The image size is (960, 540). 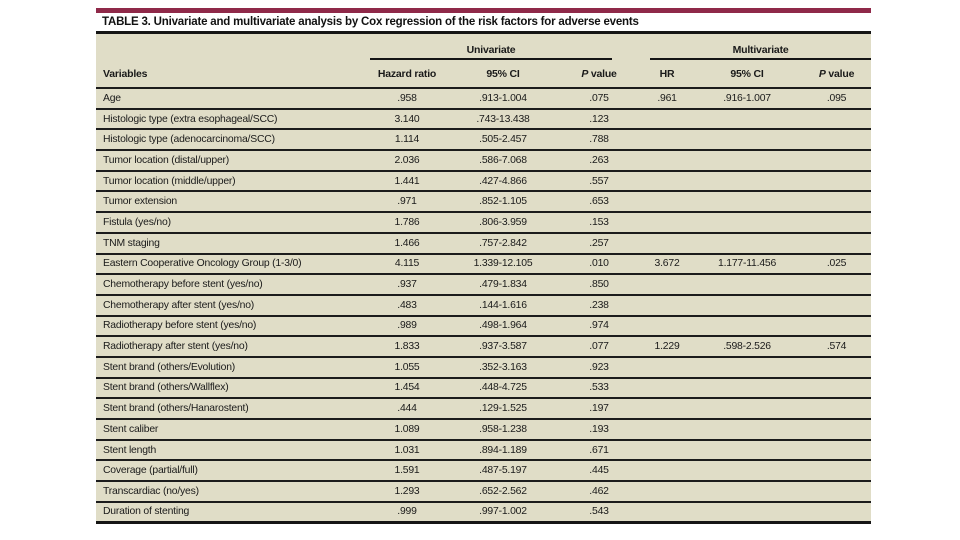 What do you see at coordinates (599, 222) in the screenshot?
I see `univariate-p-cell: .153` at bounding box center [599, 222].